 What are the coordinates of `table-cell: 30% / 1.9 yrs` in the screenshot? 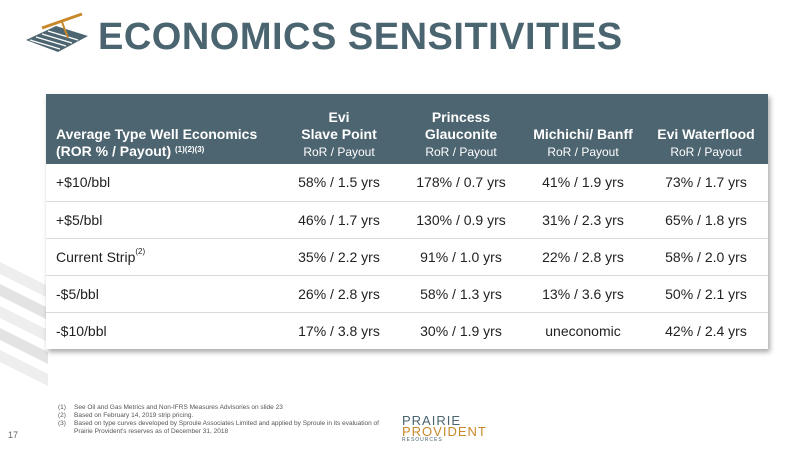 It's located at (461, 330).